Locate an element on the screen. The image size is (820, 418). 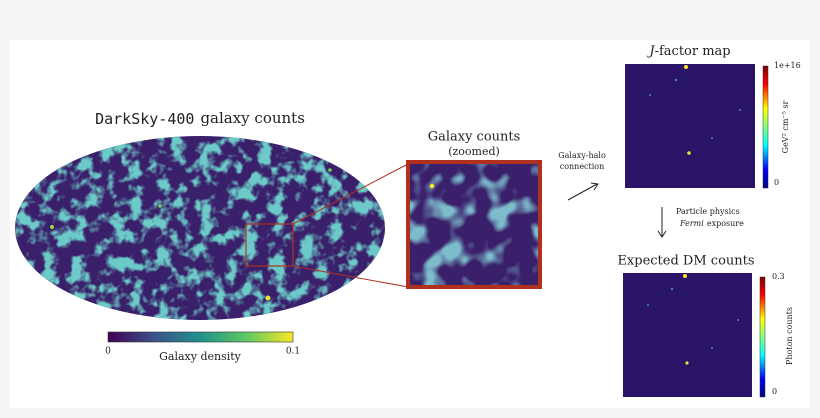
colorbar-label: GeV² cm⁻⁵ sr is located at coordinates (785, 127).